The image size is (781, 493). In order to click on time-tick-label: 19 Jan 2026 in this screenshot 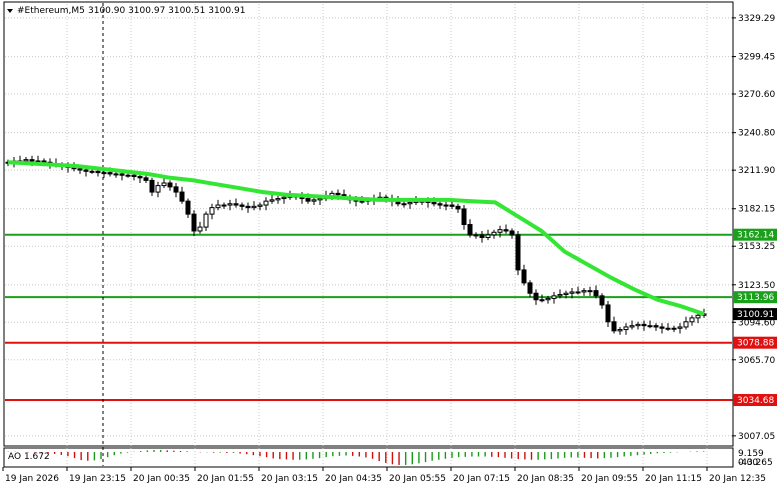, I will do `click(32, 479)`.